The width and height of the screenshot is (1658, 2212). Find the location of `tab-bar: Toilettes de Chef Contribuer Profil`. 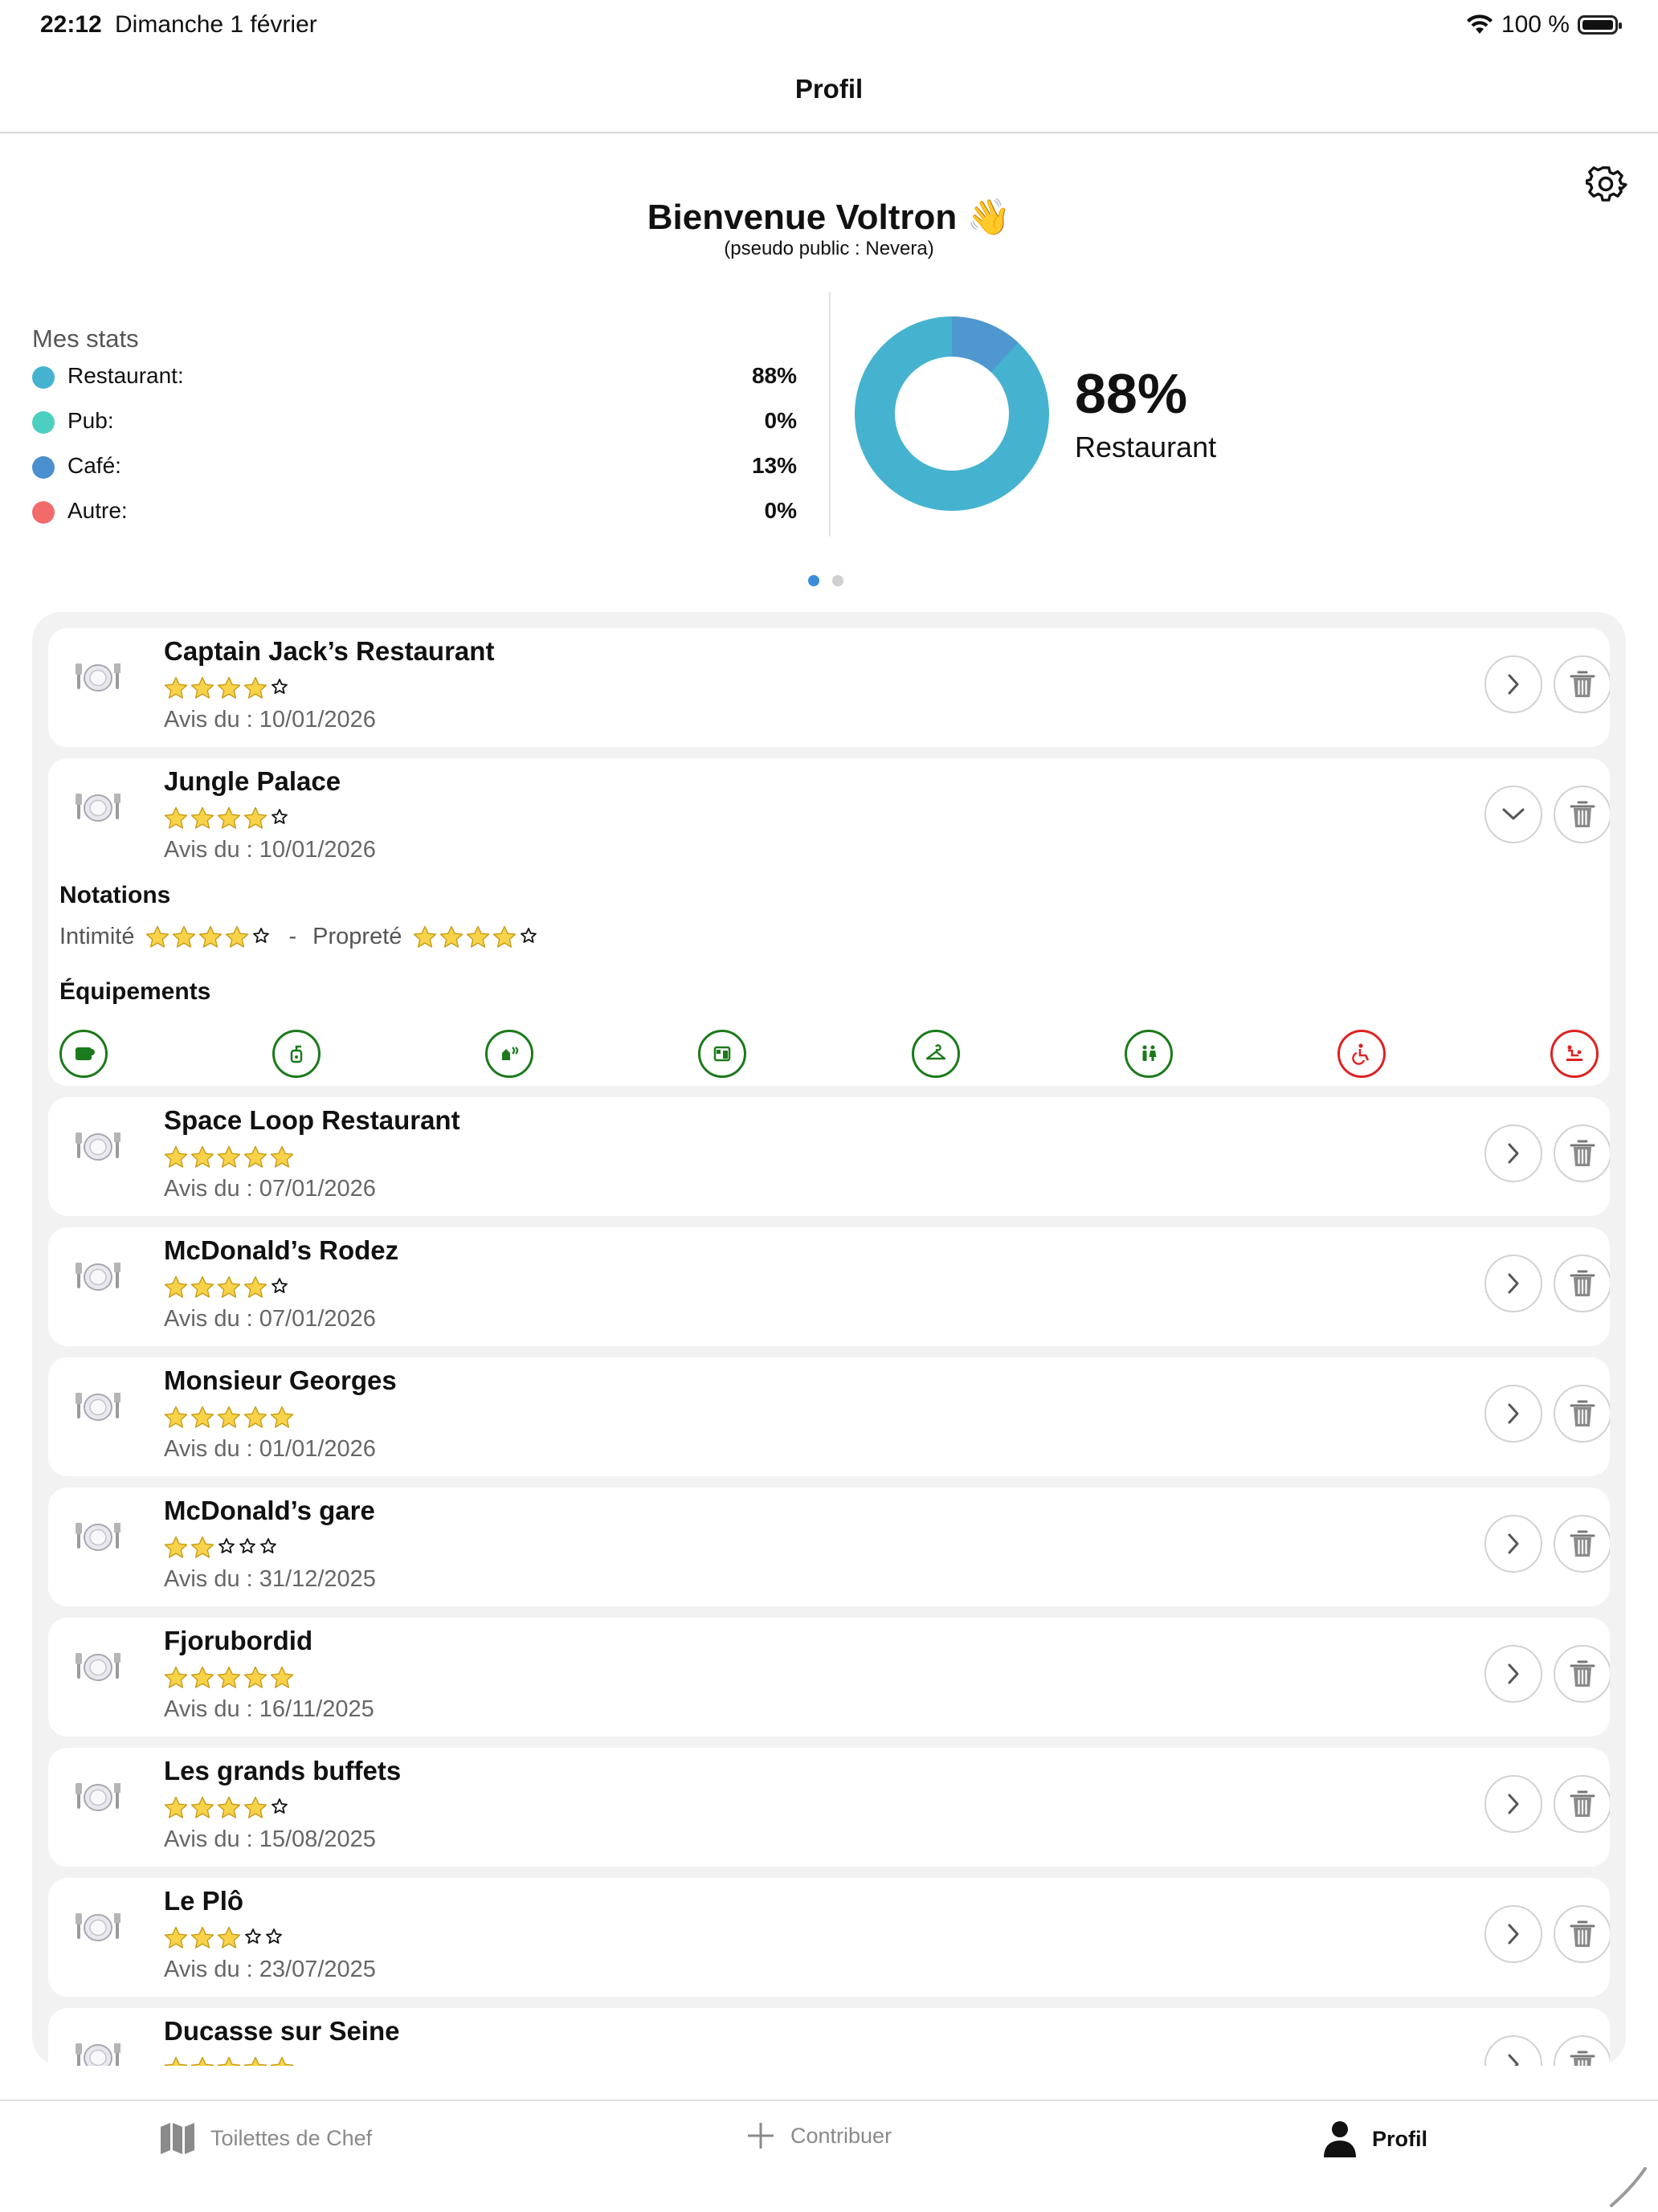

tab-bar: Toilettes de Chef Contribuer Profil is located at coordinates (829, 2156).